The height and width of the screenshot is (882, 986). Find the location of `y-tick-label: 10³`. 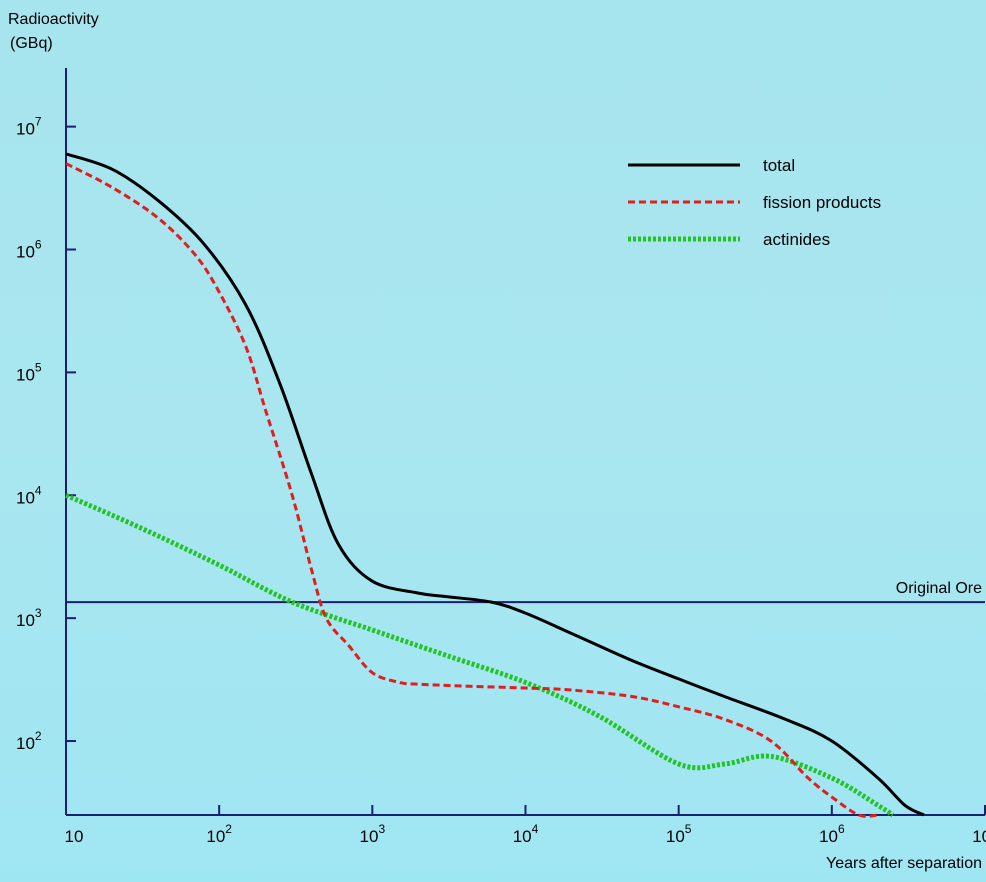

y-tick-label: 10³ is located at coordinates (29, 618).